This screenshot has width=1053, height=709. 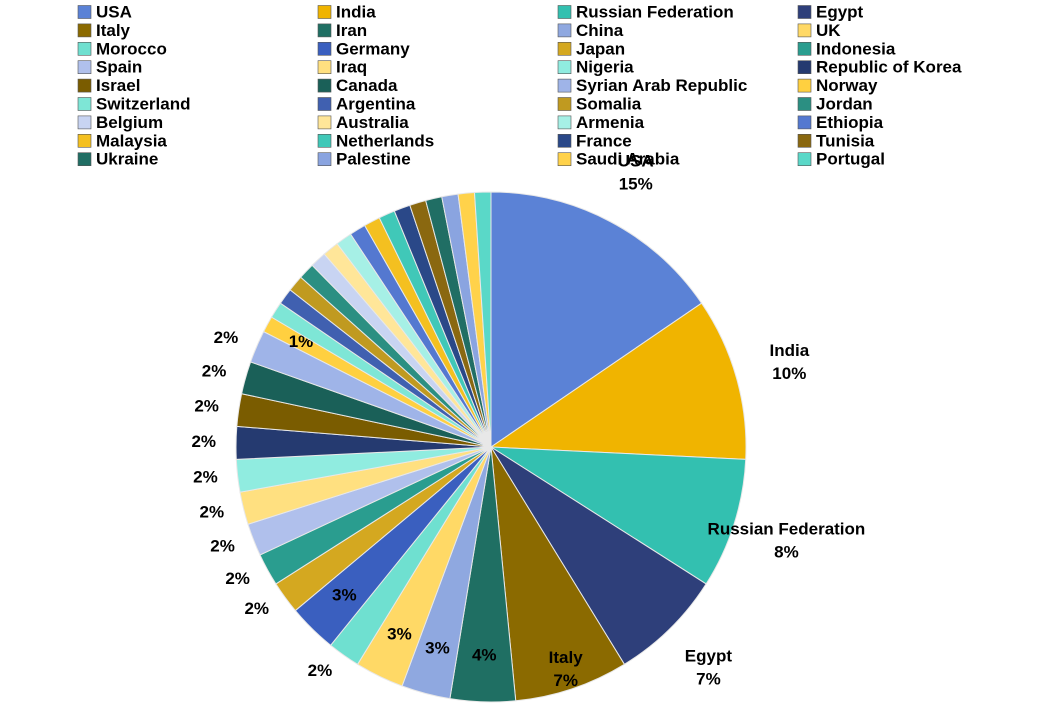 What do you see at coordinates (844, 103) in the screenshot?
I see `legend-label: Jordan` at bounding box center [844, 103].